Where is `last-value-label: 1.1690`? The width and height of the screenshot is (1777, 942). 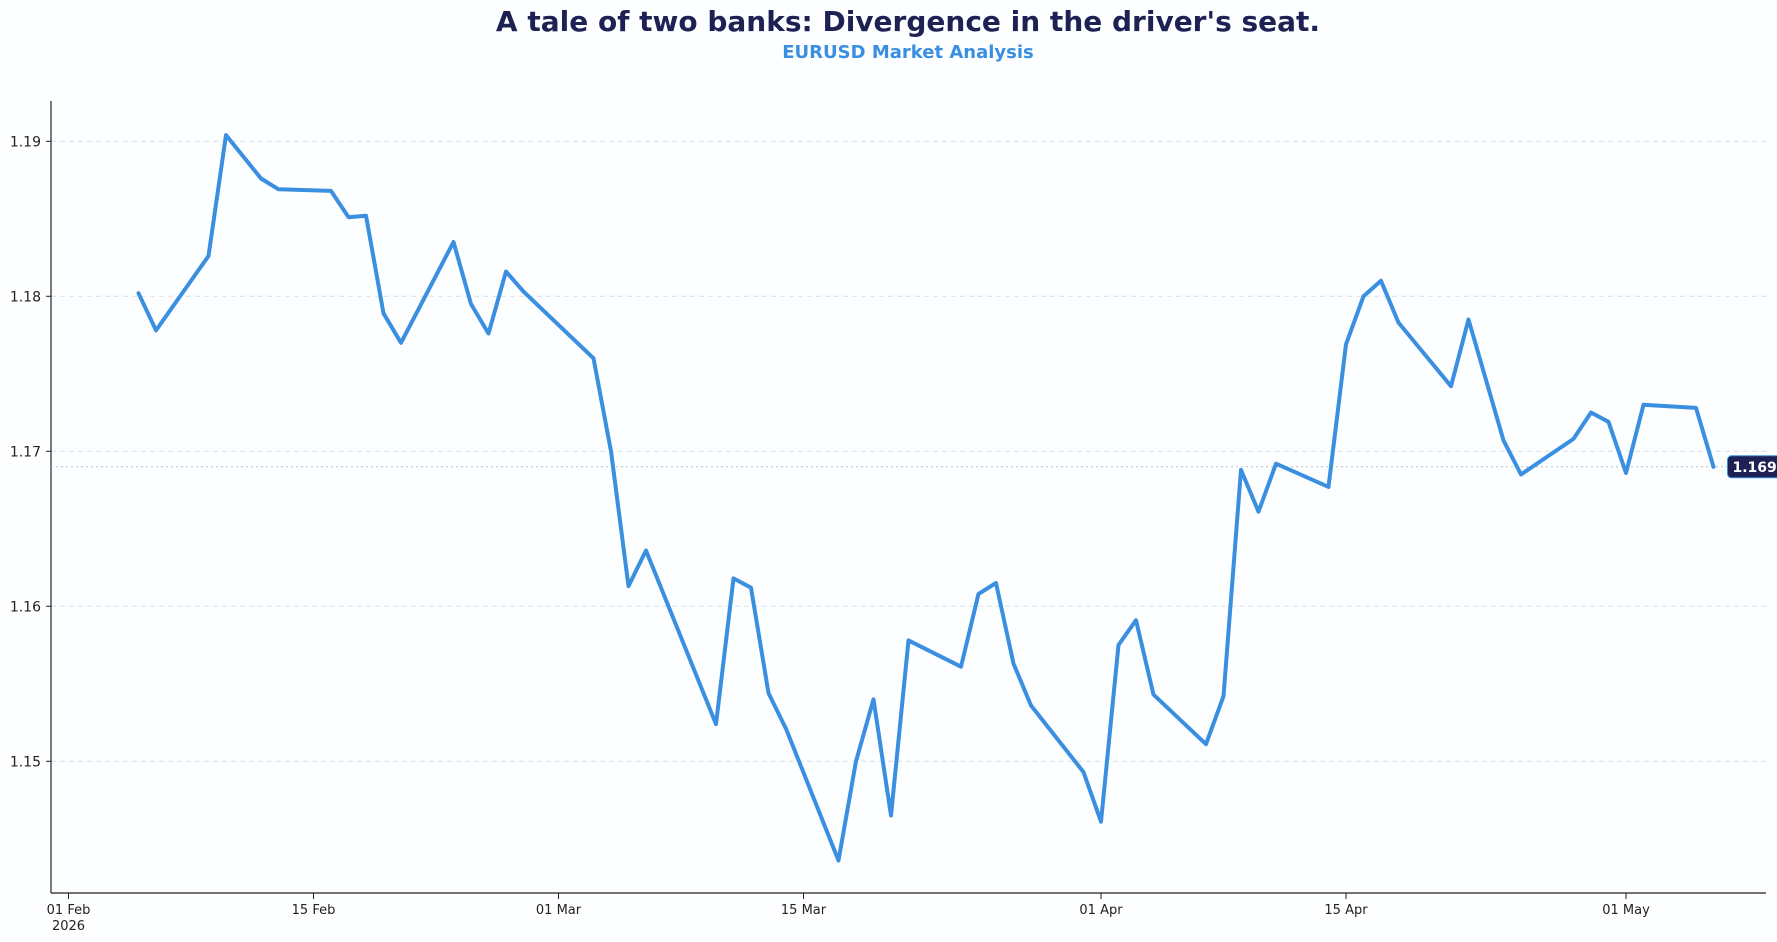 last-value-label: 1.1690 is located at coordinates (1754, 468).